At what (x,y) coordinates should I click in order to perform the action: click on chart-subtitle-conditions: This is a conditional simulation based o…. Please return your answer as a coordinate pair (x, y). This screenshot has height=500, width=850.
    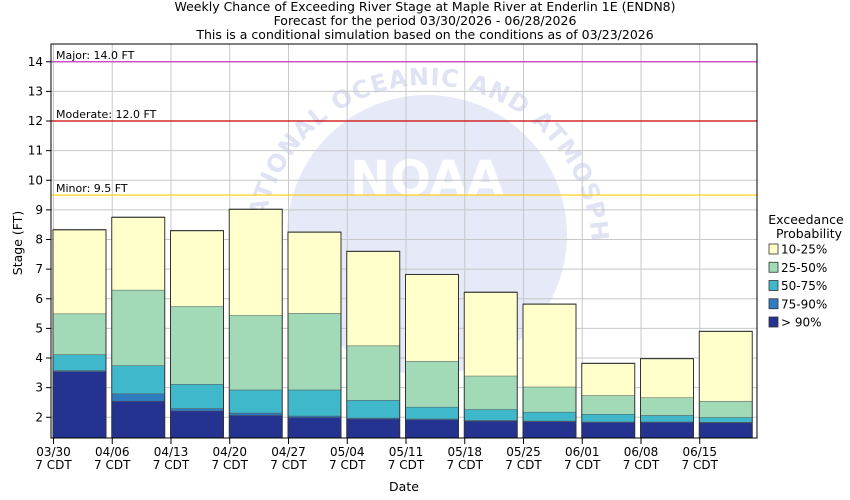
    Looking at the image, I should click on (425, 34).